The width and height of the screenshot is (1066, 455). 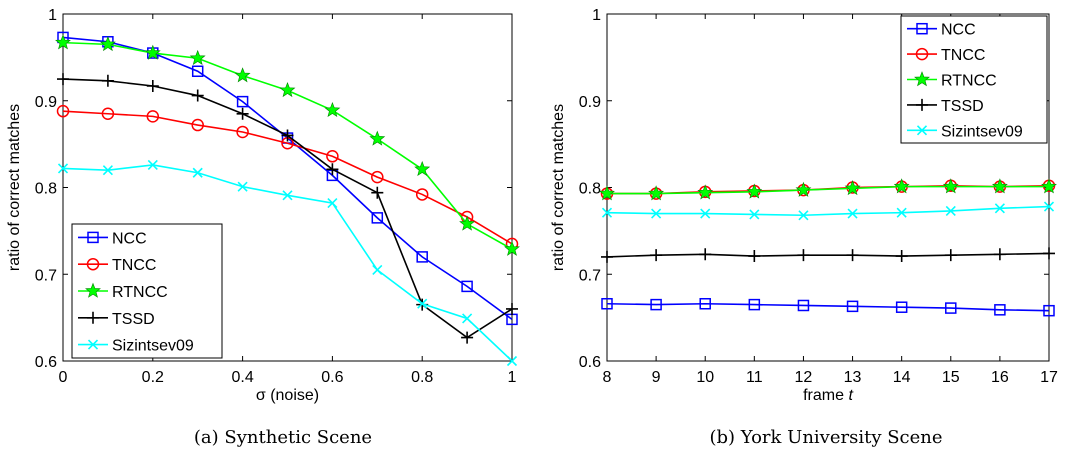 I want to click on legend-label: RTNCC, so click(x=140, y=292).